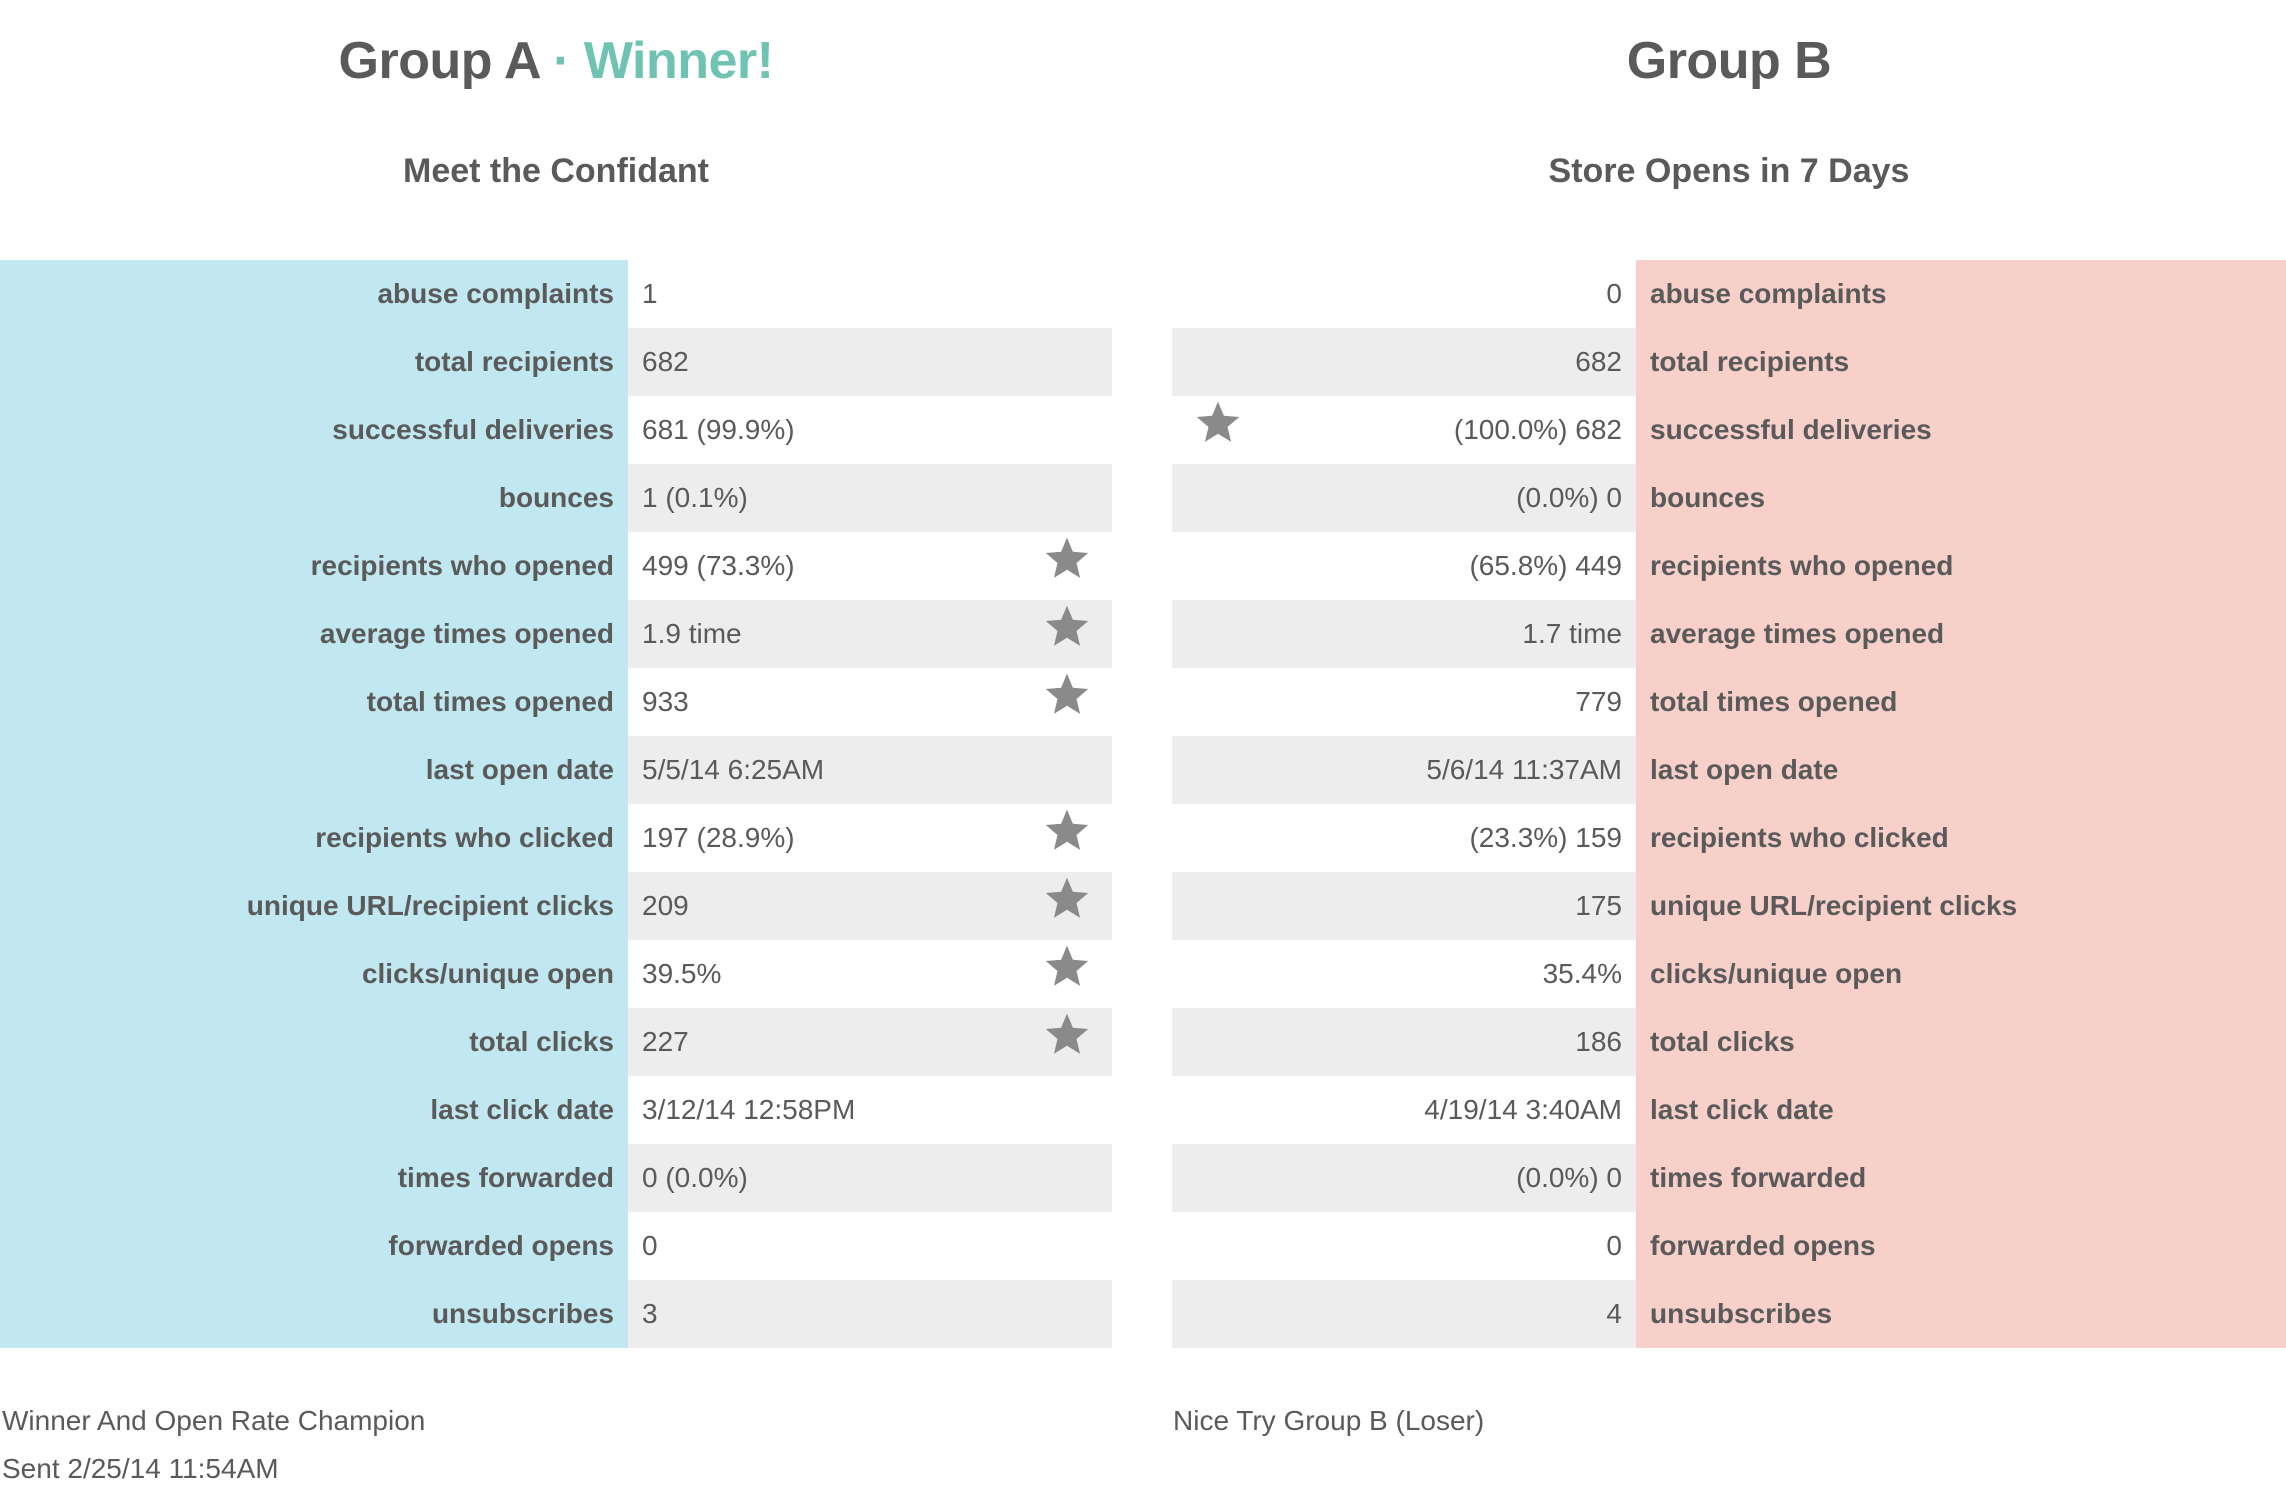  I want to click on group-a-heading: Group A · Winner!, so click(556, 61).